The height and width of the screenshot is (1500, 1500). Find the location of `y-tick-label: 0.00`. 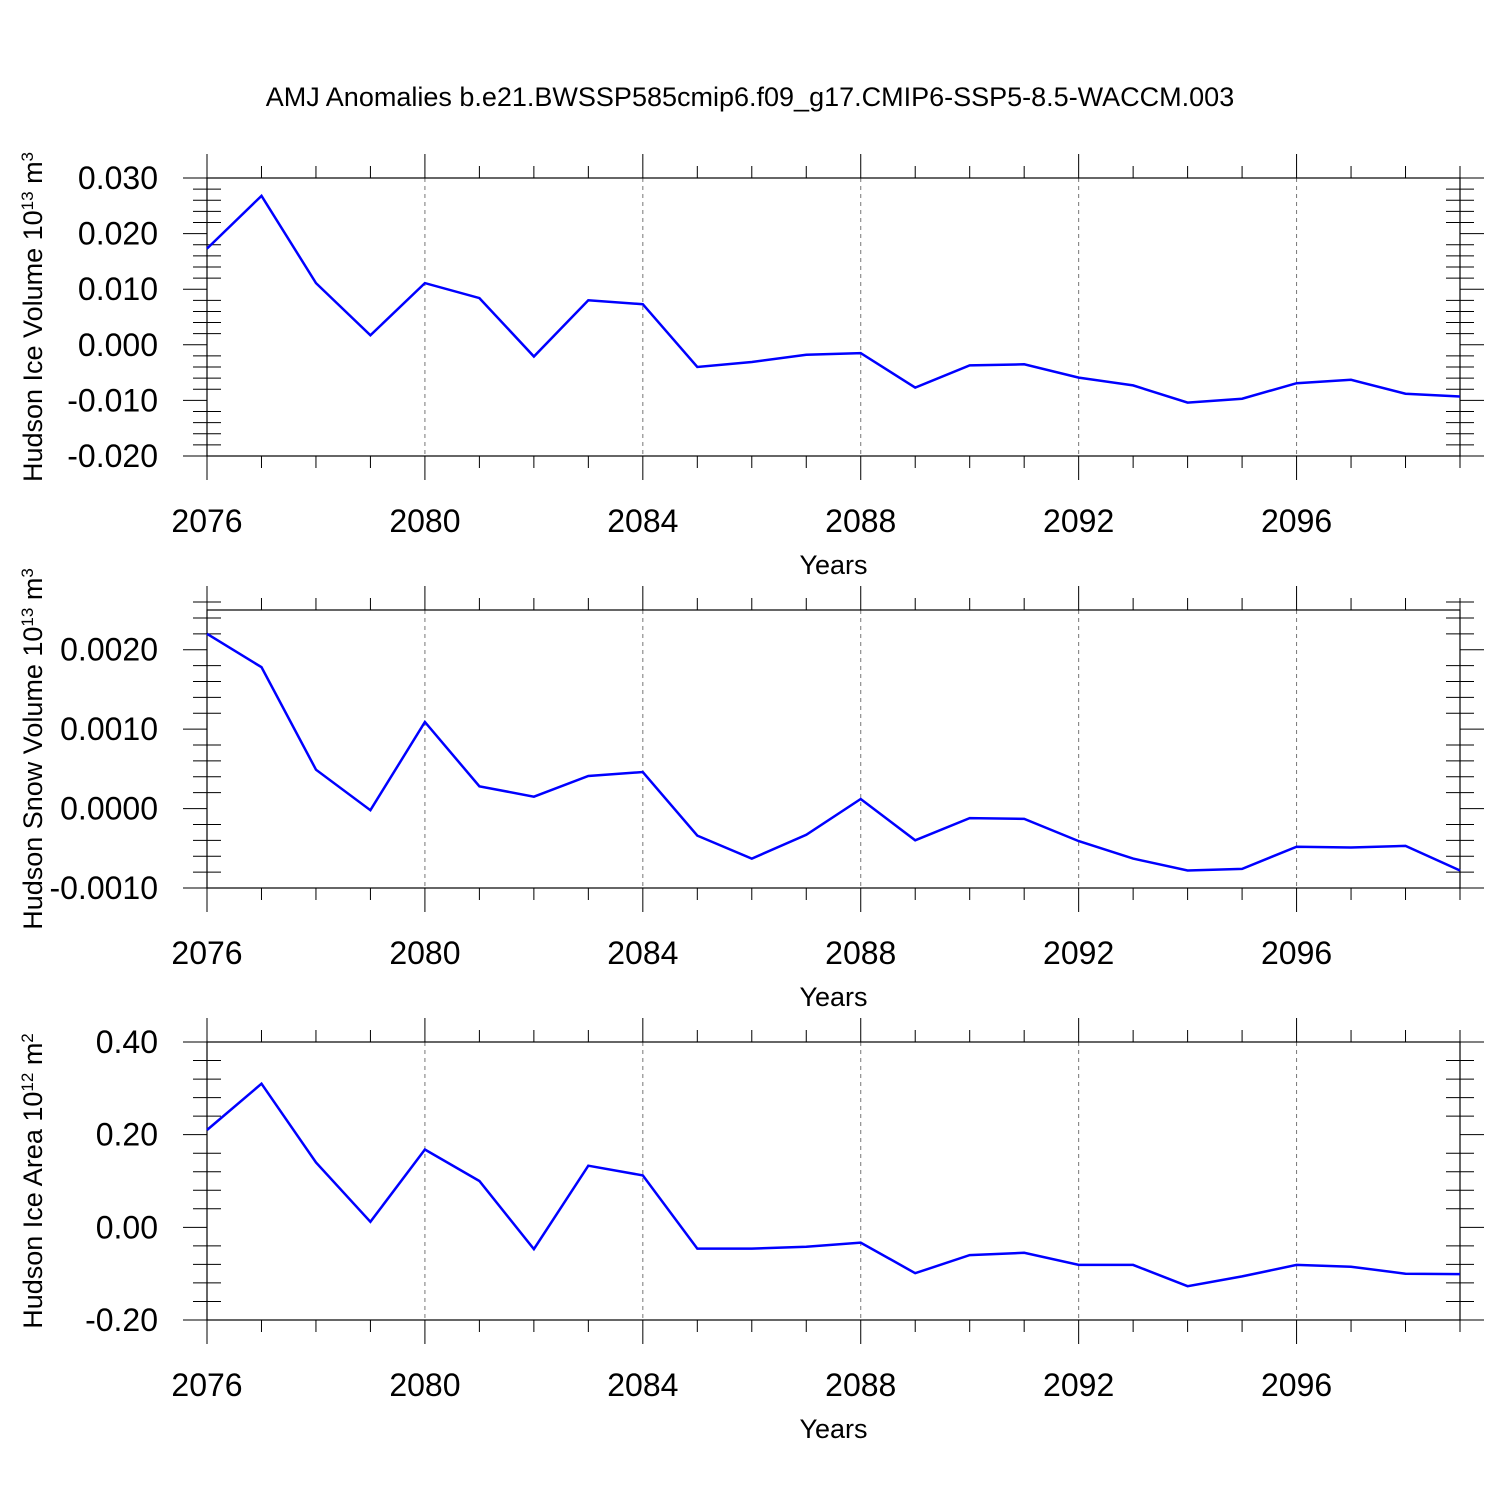

y-tick-label: 0.00 is located at coordinates (127, 1227).